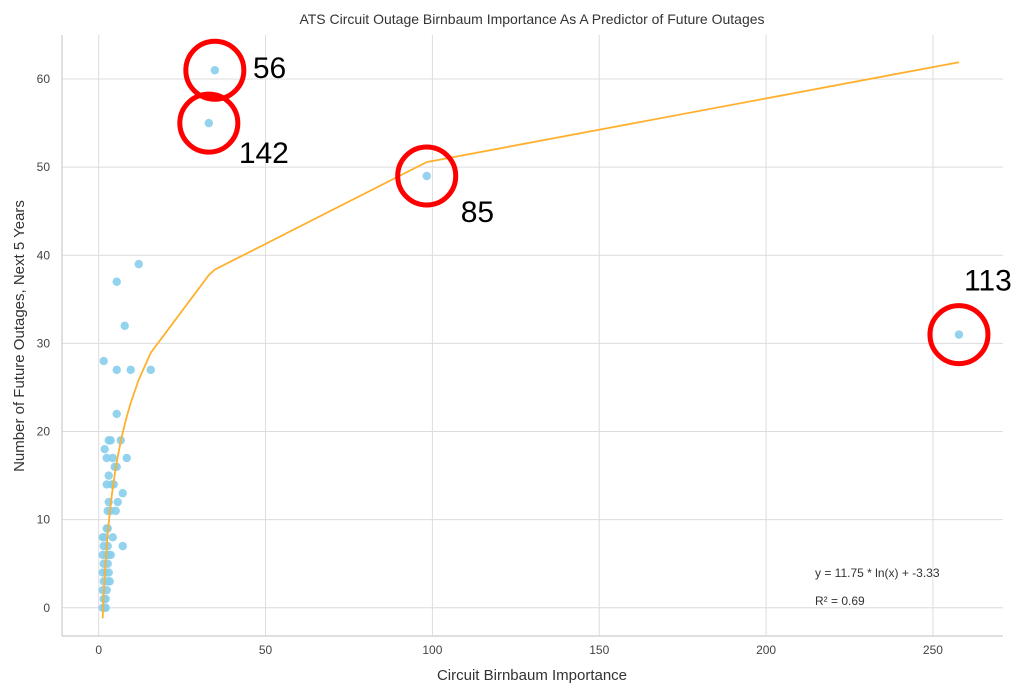 The image size is (1024, 693). Describe the element at coordinates (599, 650) in the screenshot. I see `x-tick-label: 150` at that location.